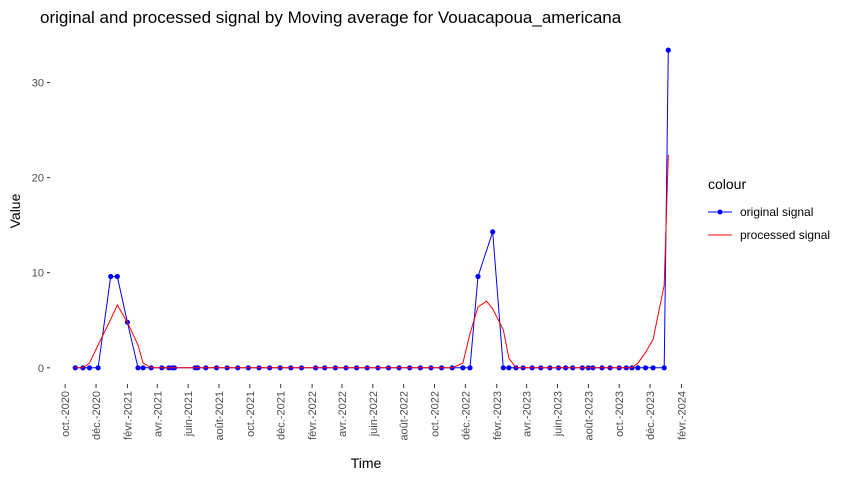  I want to click on y-tick-label: 20, so click(38, 179).